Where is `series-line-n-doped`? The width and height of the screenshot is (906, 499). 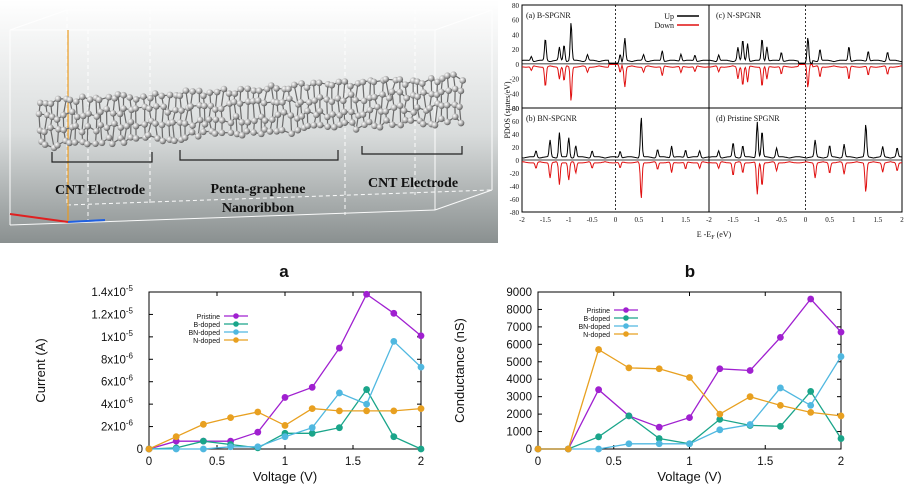
series-line-n-doped is located at coordinates (690, 399).